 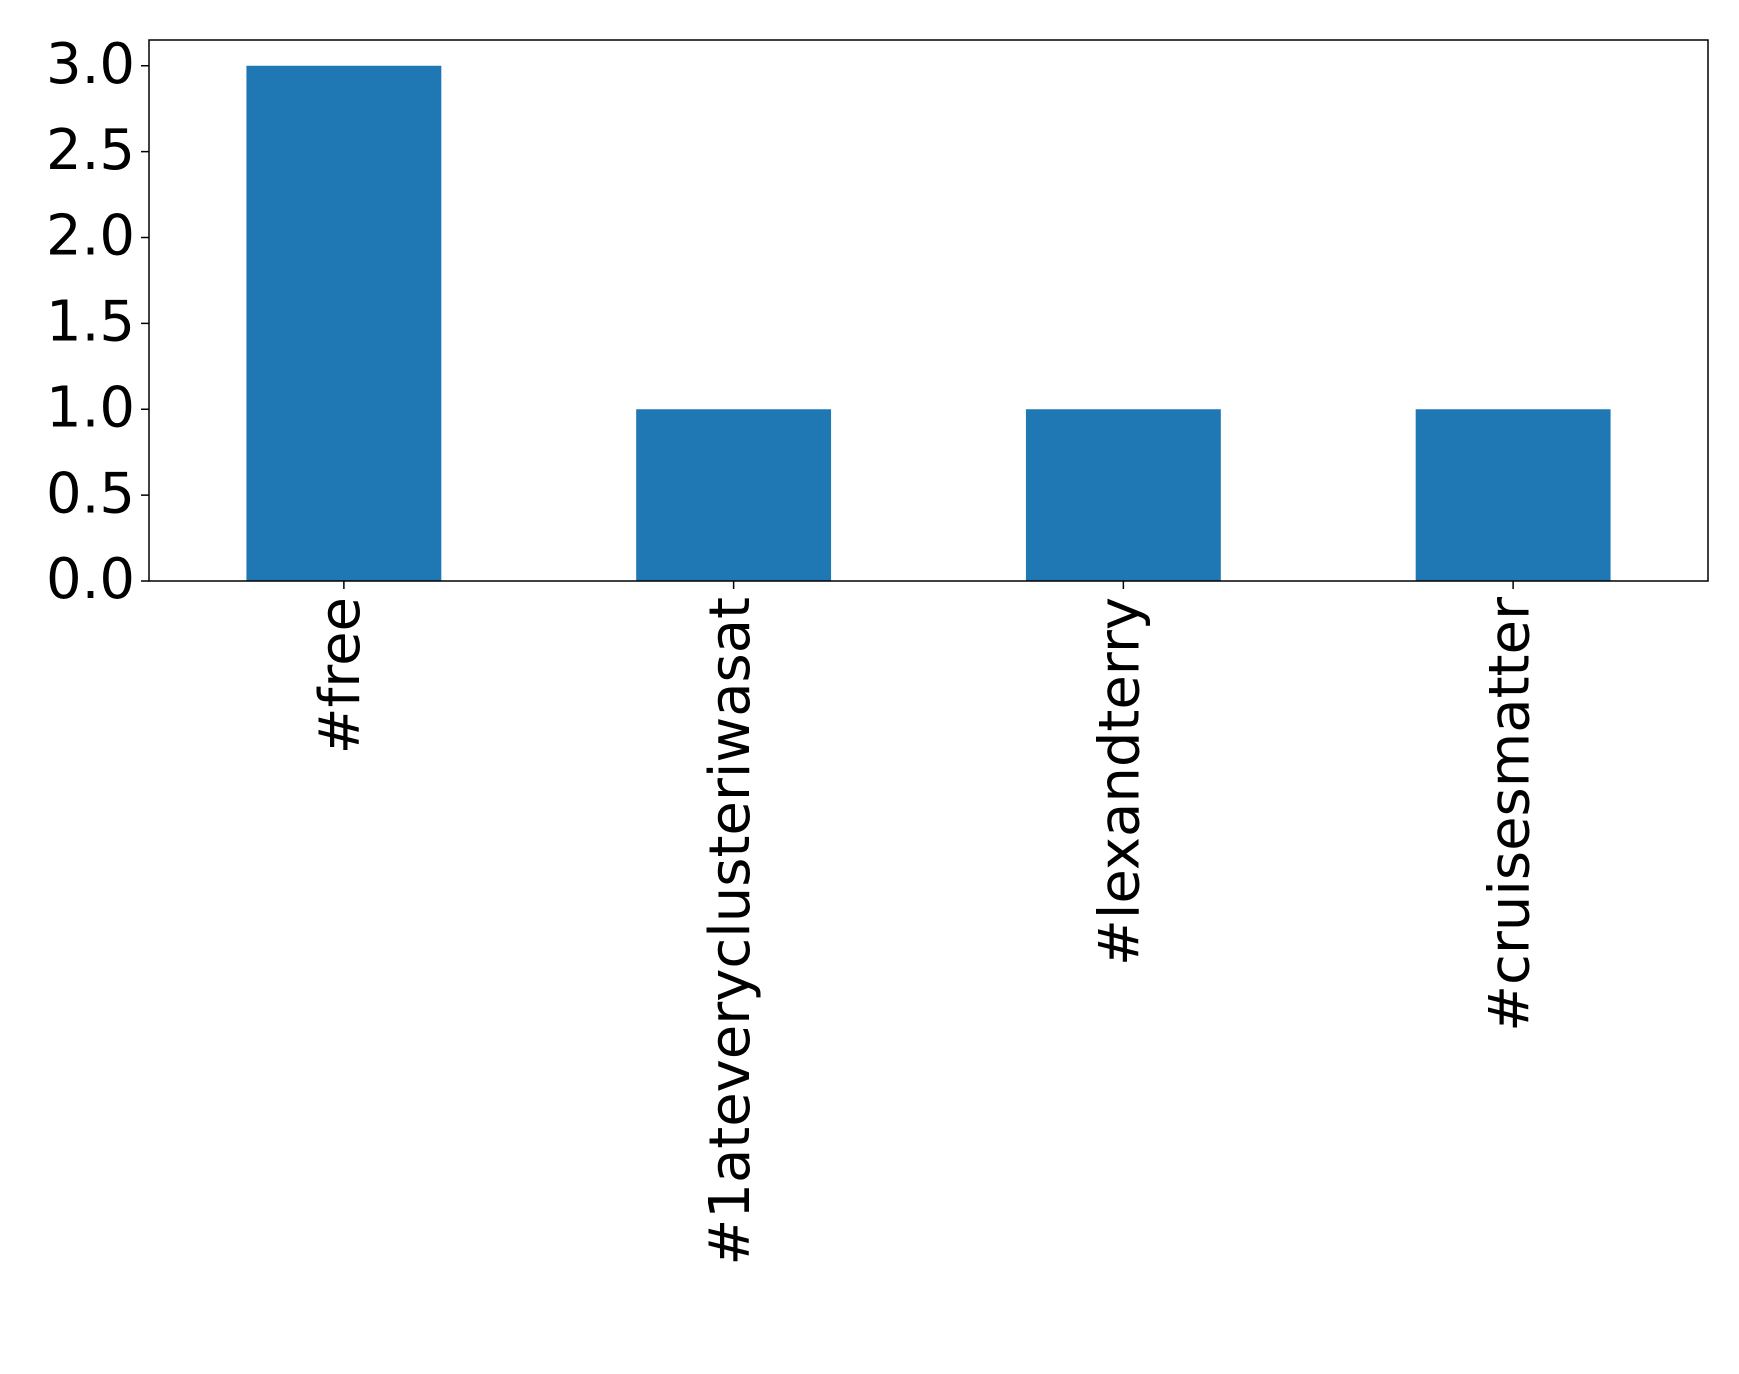 I want to click on x-tick-label: #lexandterry, so click(x=1120, y=781).